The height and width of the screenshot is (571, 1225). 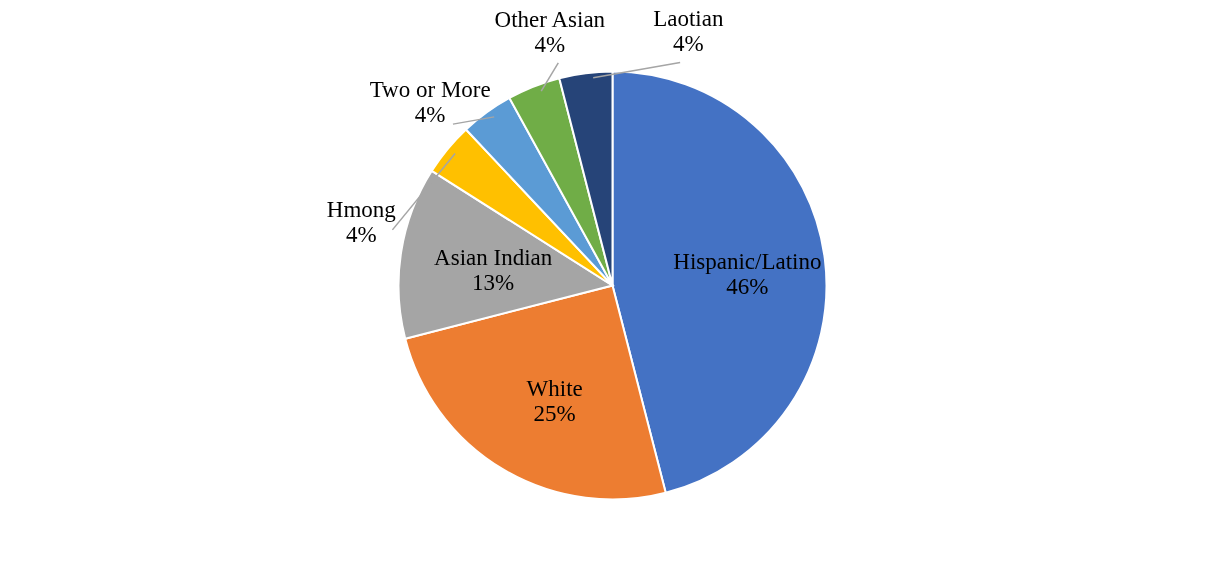 I want to click on slice-label: Asian Indian, so click(x=493, y=257).